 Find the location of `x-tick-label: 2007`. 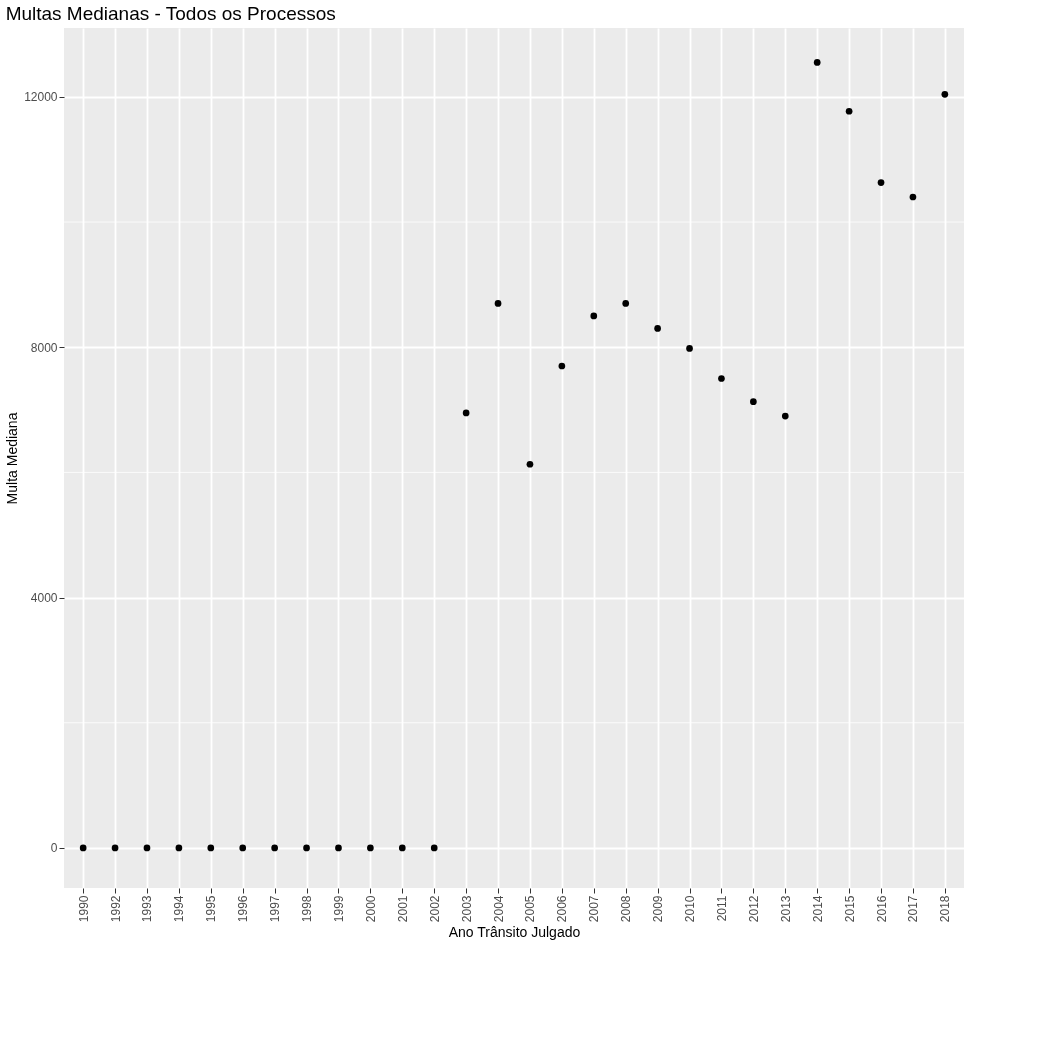

x-tick-label: 2007 is located at coordinates (594, 909).